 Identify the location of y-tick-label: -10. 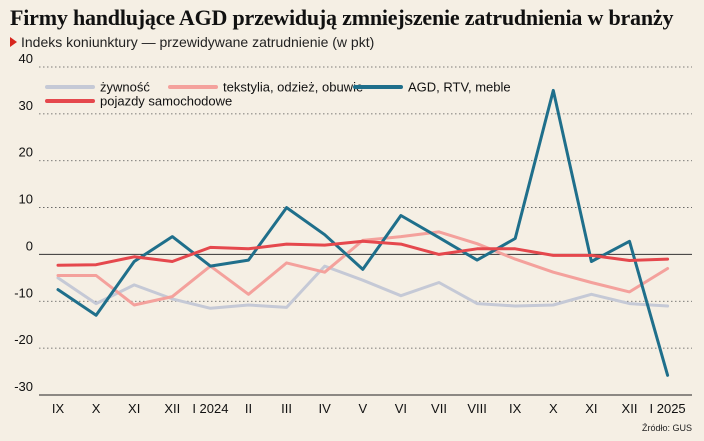
(23, 292).